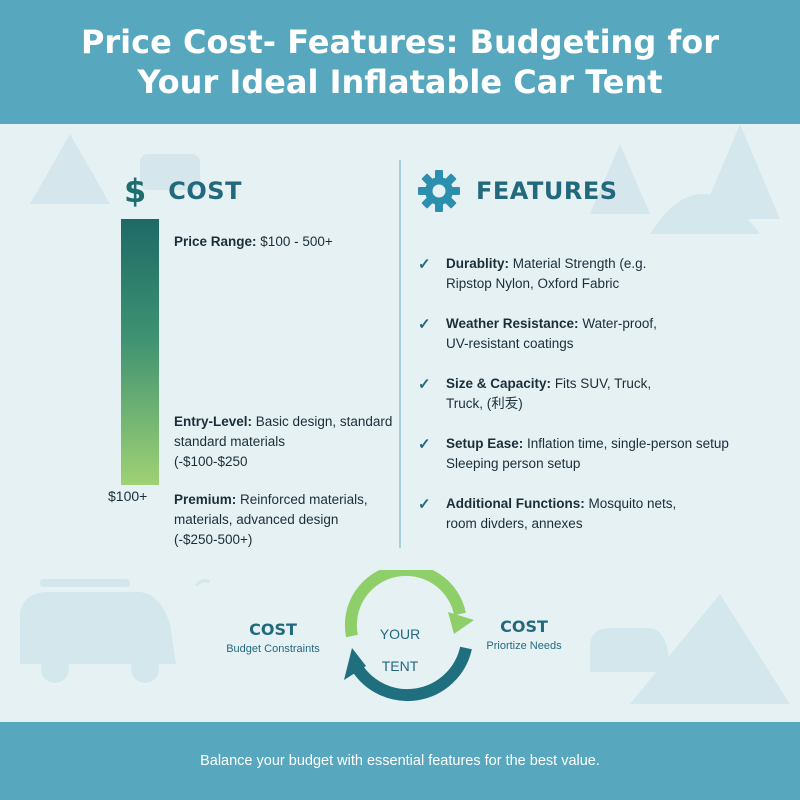 The width and height of the screenshot is (800, 800). I want to click on feature-label: Weather Resistance:, so click(512, 323).